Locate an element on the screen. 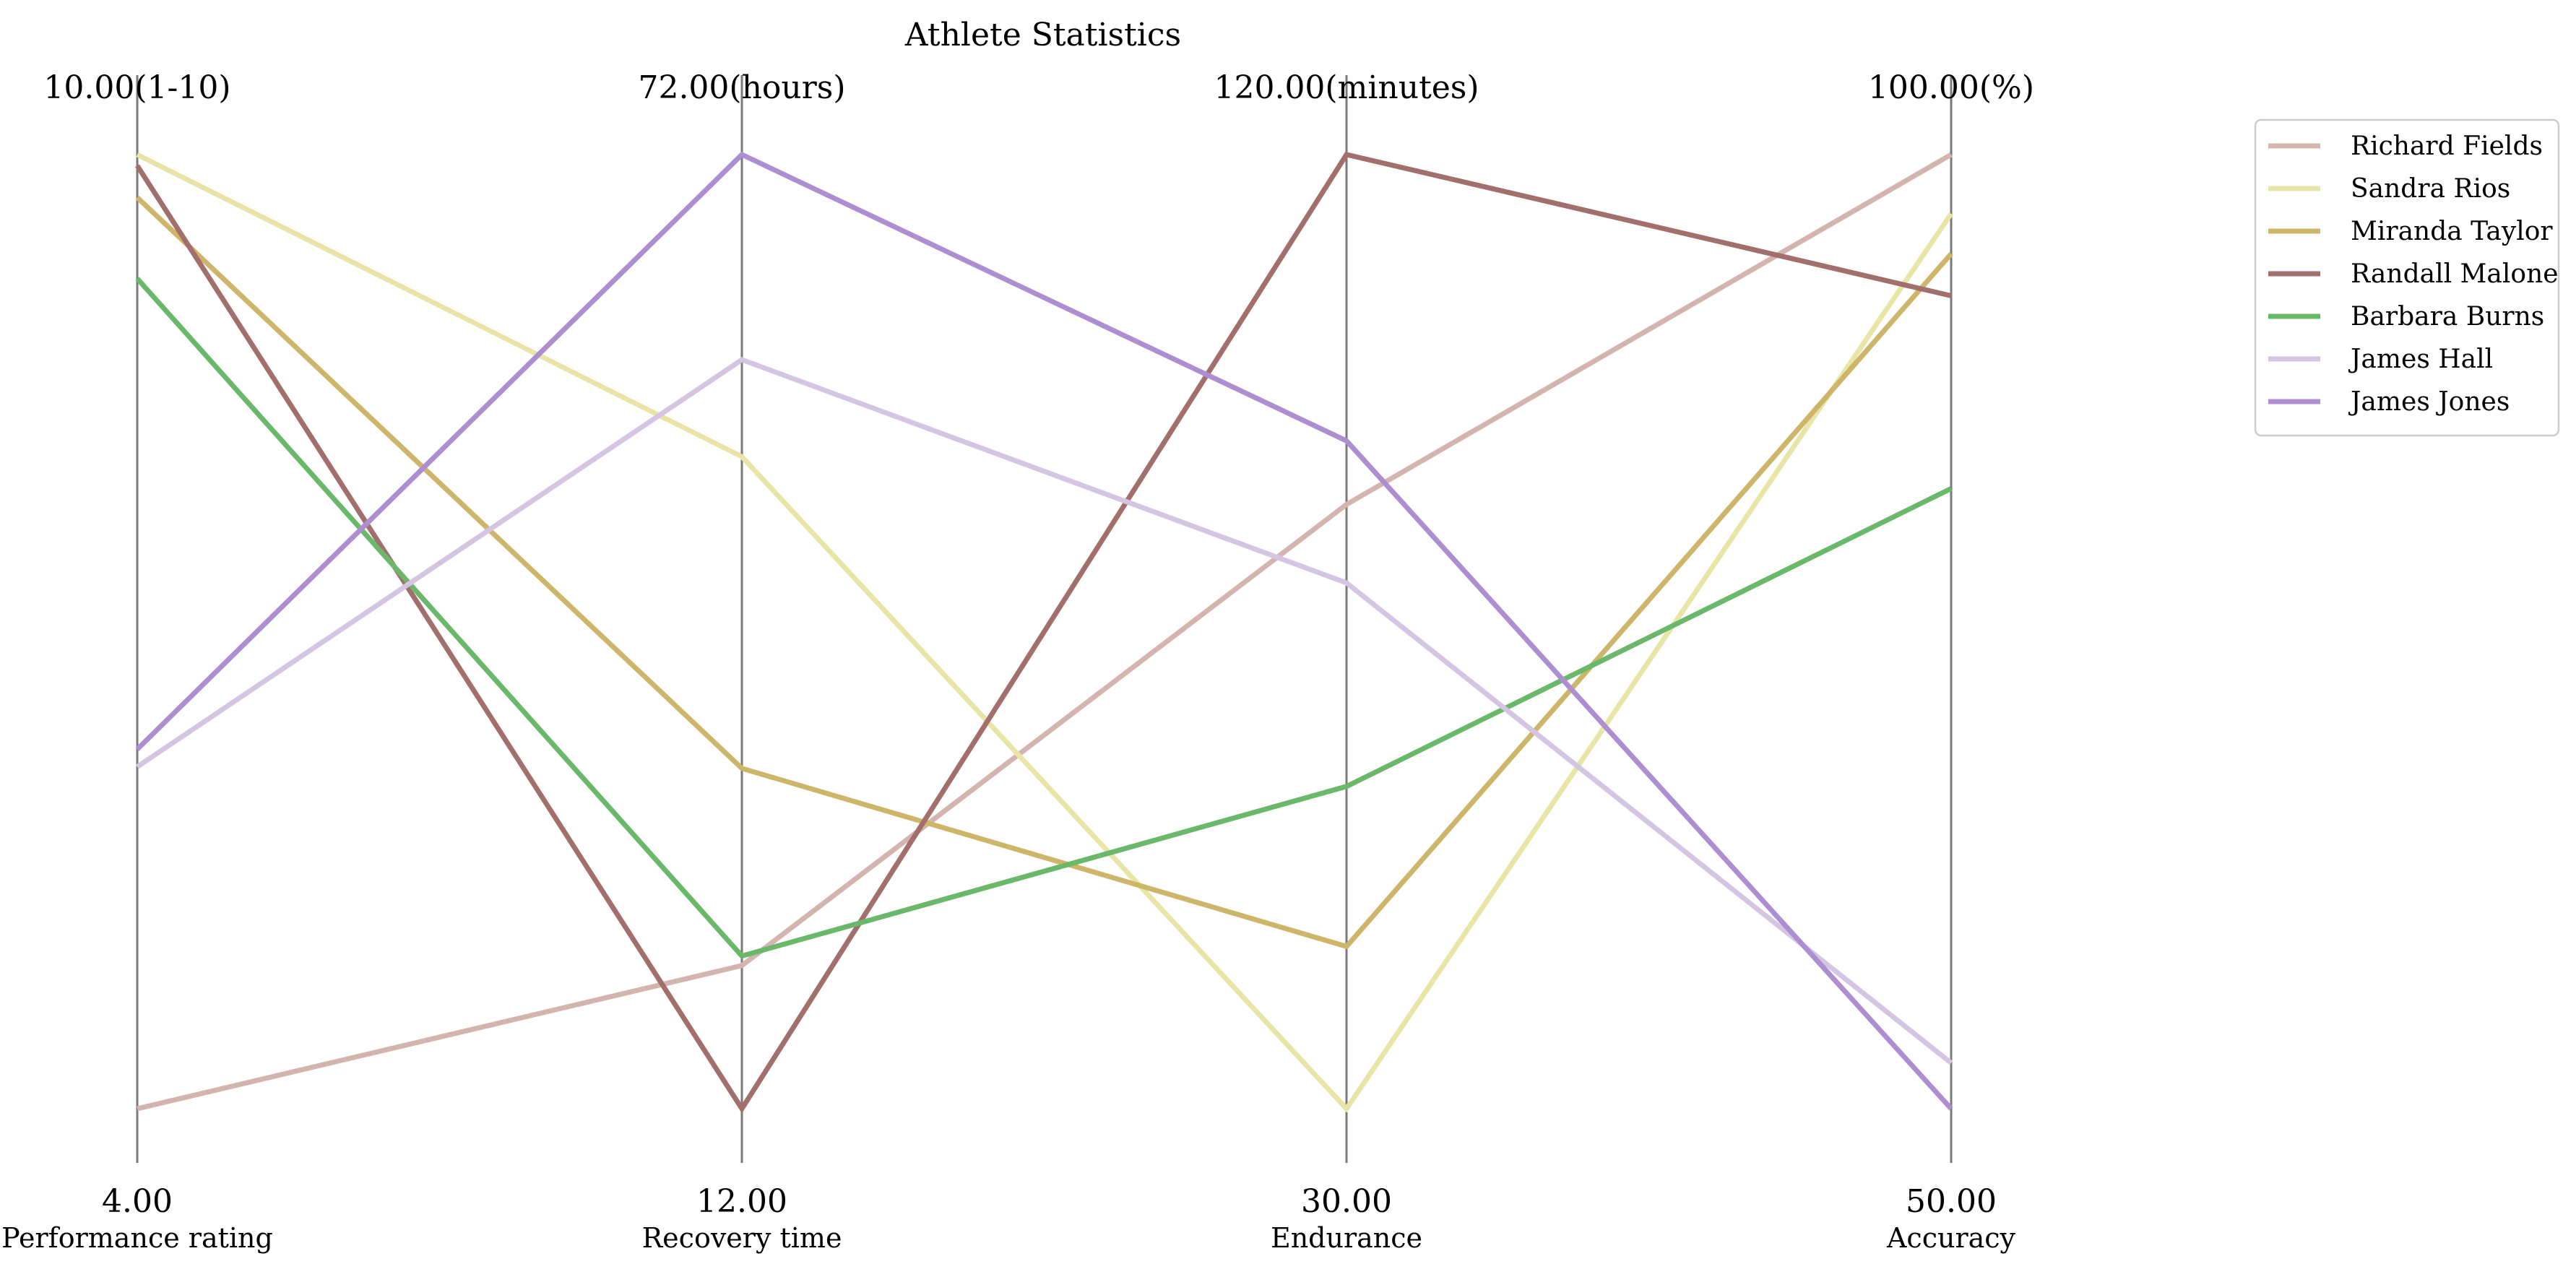 Image resolution: width=2576 pixels, height=1277 pixels. legend-entry-james-hall: James Hall is located at coordinates (2380, 359).